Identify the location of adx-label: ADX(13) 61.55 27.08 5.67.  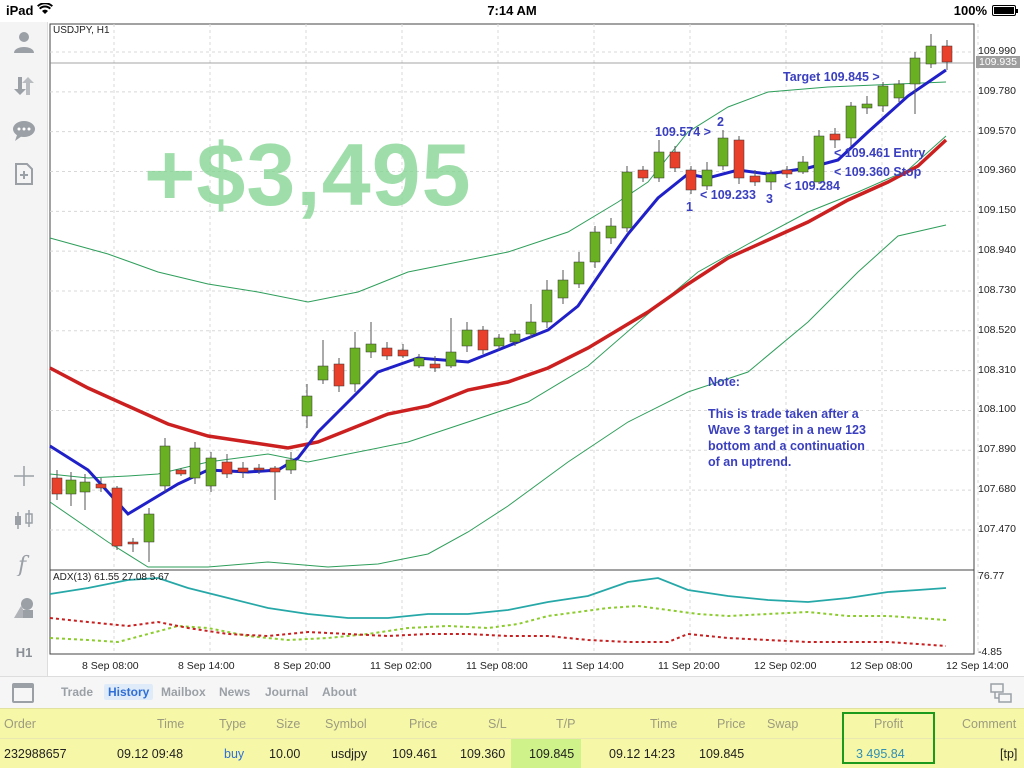
(111, 577).